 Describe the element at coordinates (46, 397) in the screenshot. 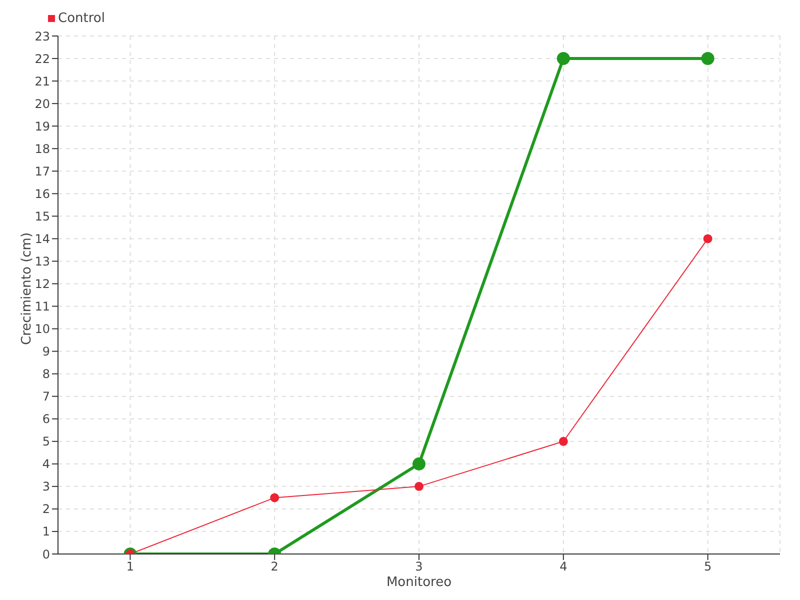

I see `y-tick-label: 7` at that location.